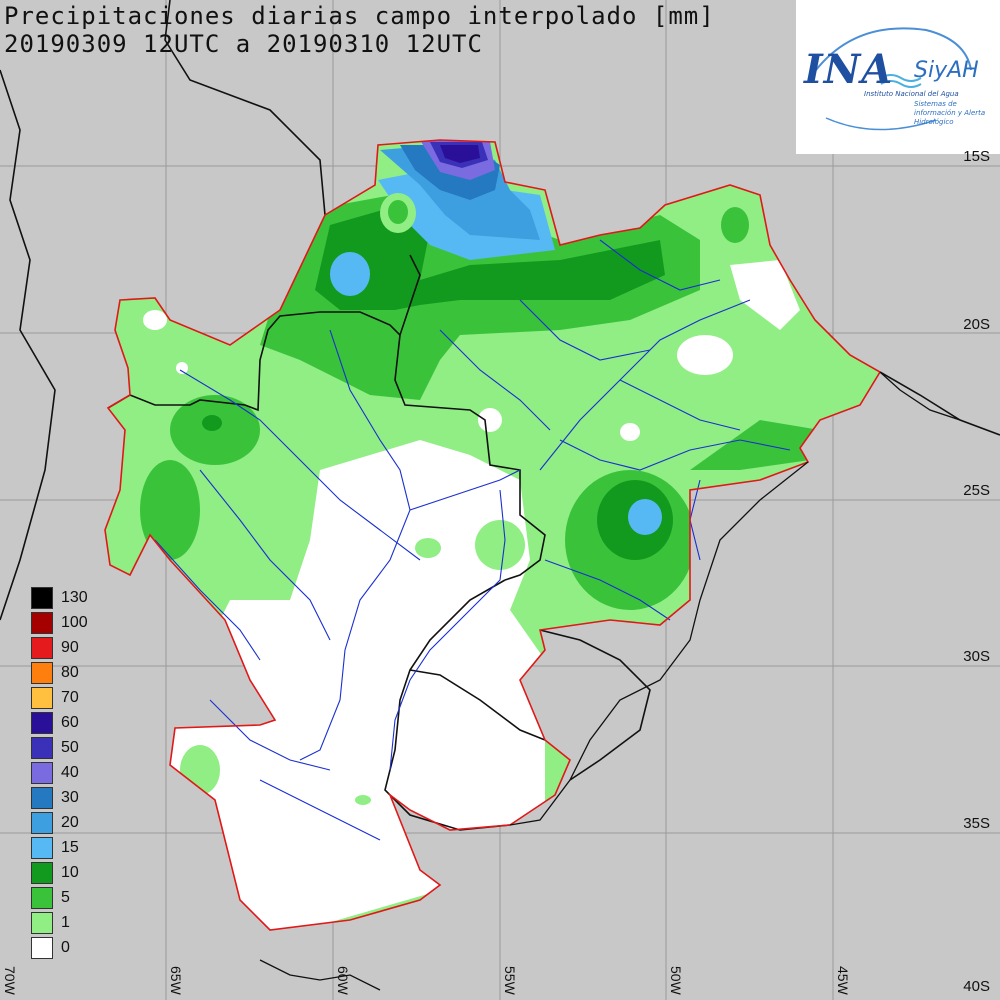 This screenshot has width=1000, height=1000. Describe the element at coordinates (70, 647) in the screenshot. I see `legend-label: 90` at that location.